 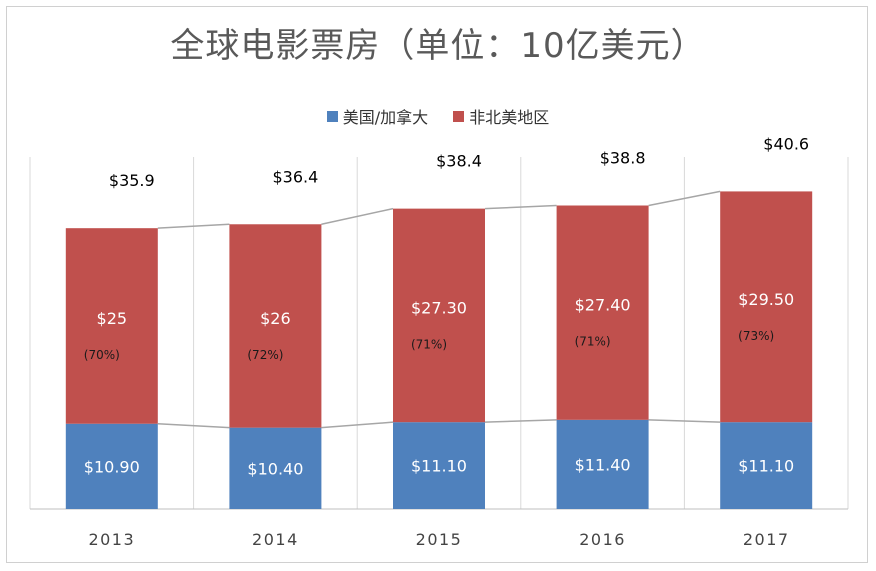 I want to click on total-label: $35.9, so click(x=132, y=180).